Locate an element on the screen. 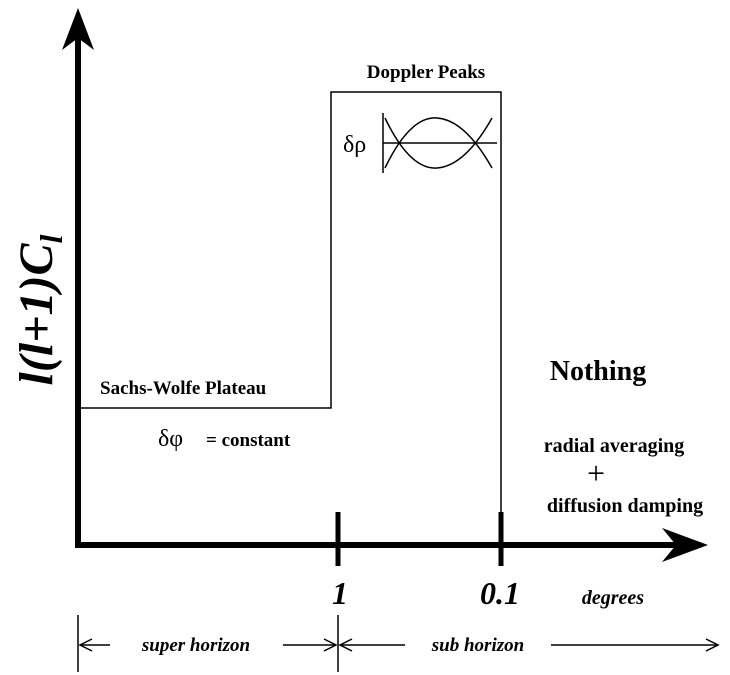  sachs-wolfe-title: Sachs-Wolfe Plateau is located at coordinates (183, 388).